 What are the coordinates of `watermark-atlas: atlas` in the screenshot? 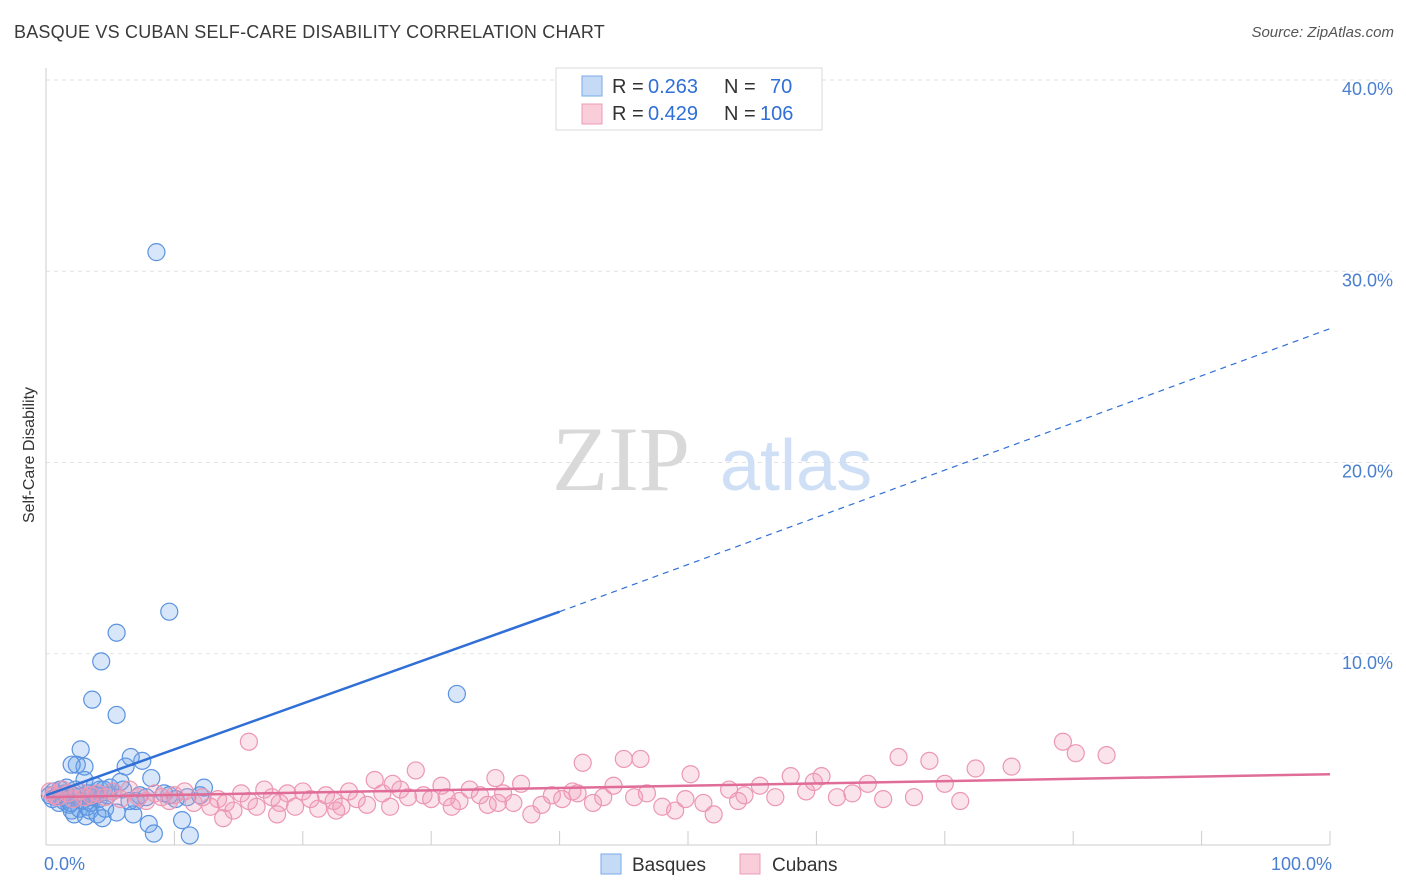 It's located at (796, 466).